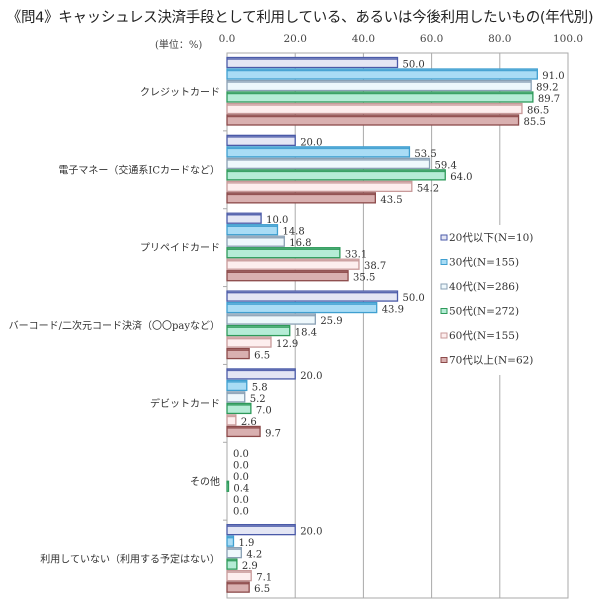  I want to click on x-tick-label: 40.0, so click(363, 39).